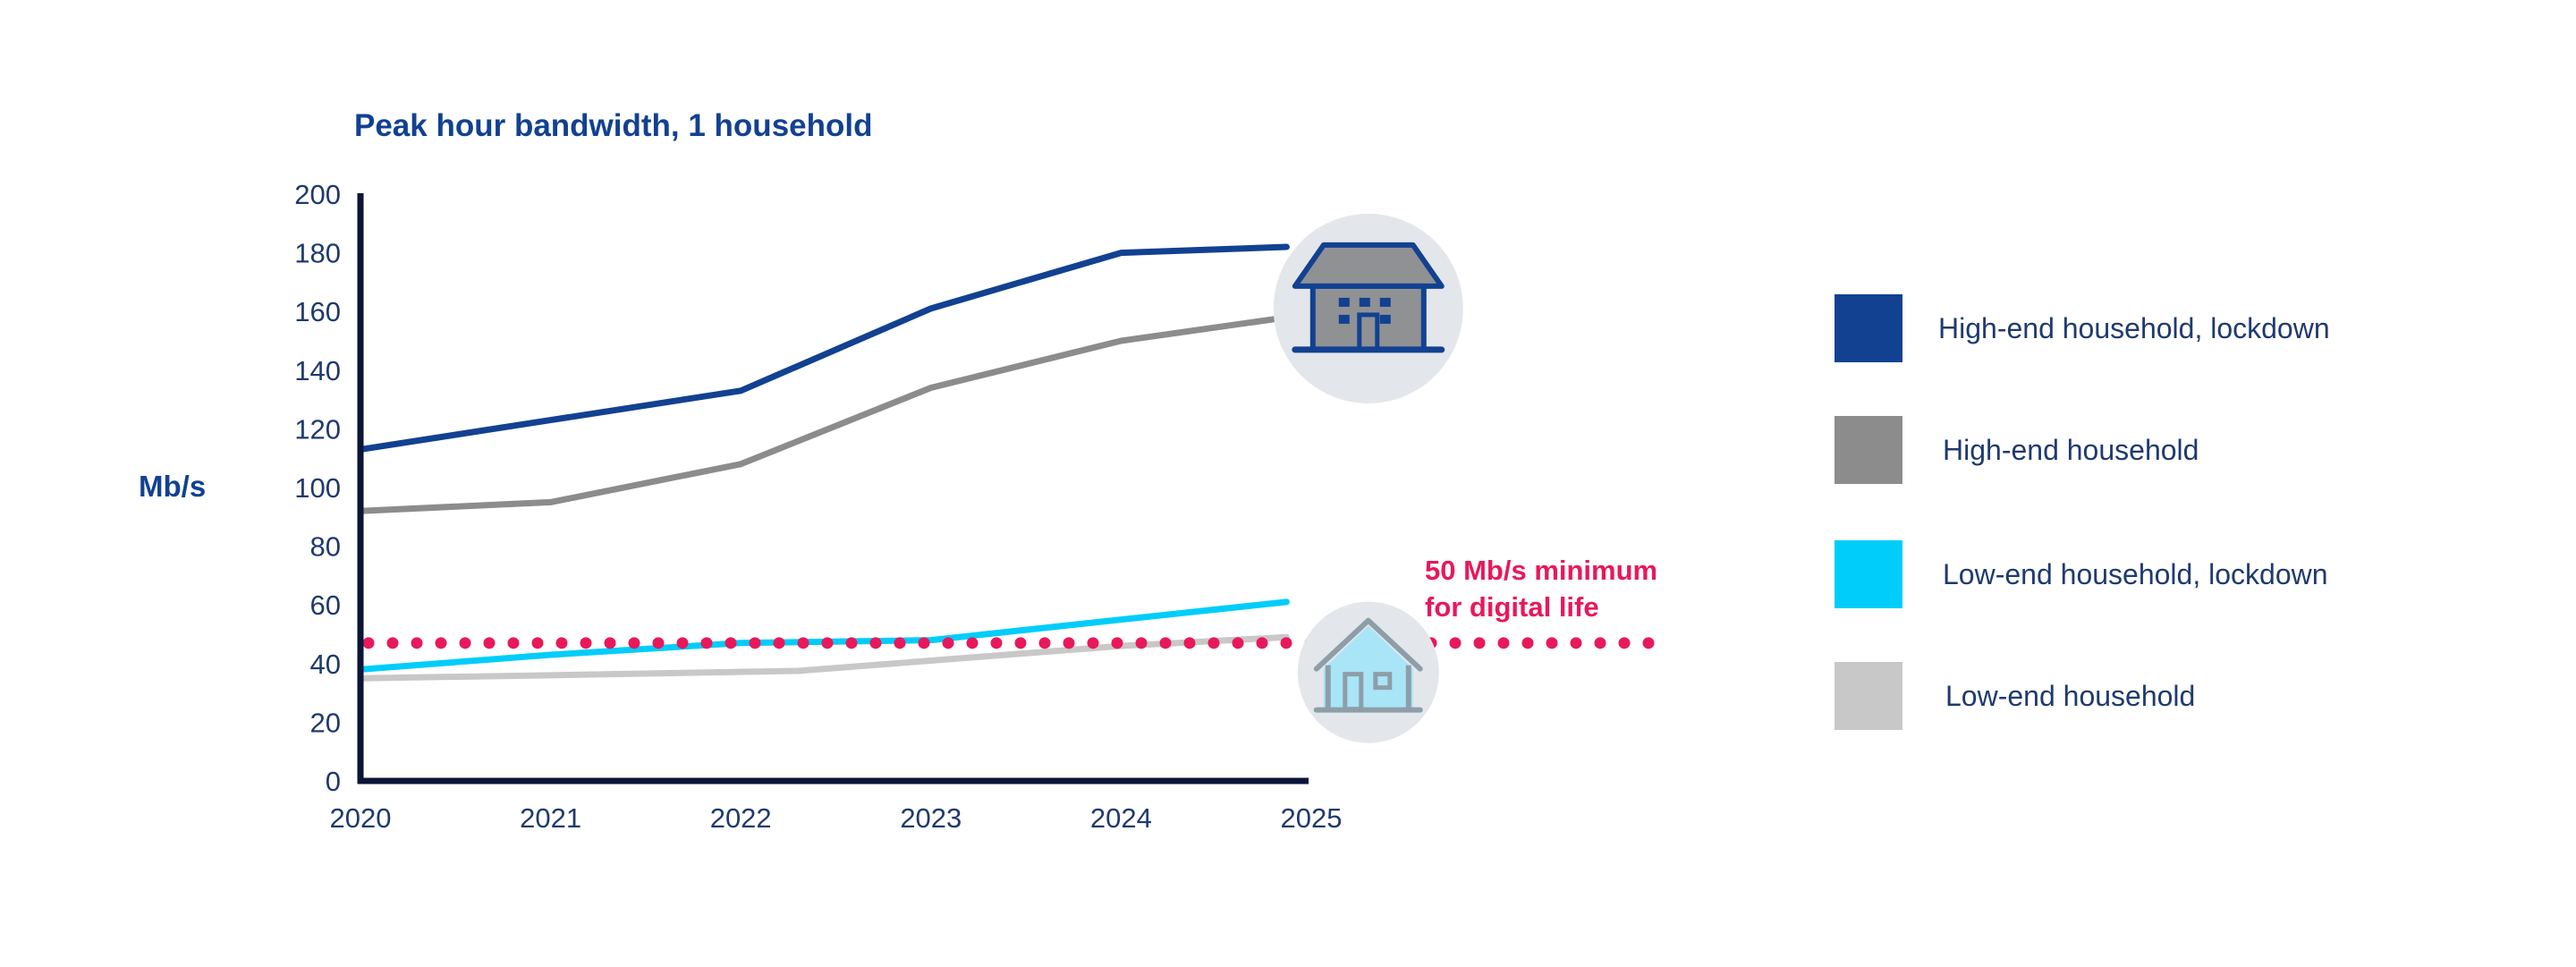  Describe the element at coordinates (613, 125) in the screenshot. I see `chart-title: Peak hour bandwidth, 1 household` at that location.